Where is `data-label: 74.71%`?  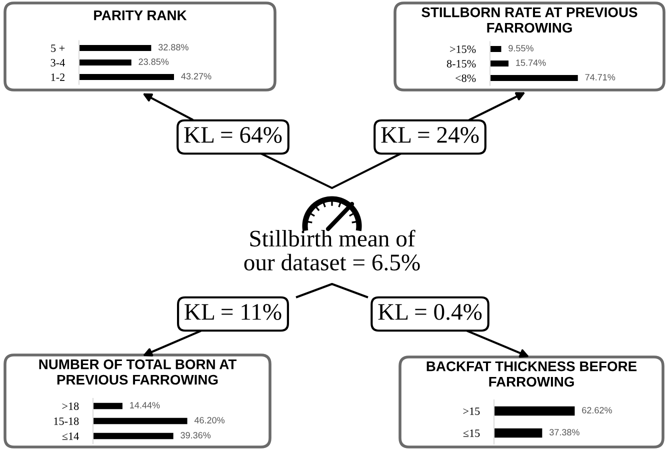
data-label: 74.71% is located at coordinates (600, 77).